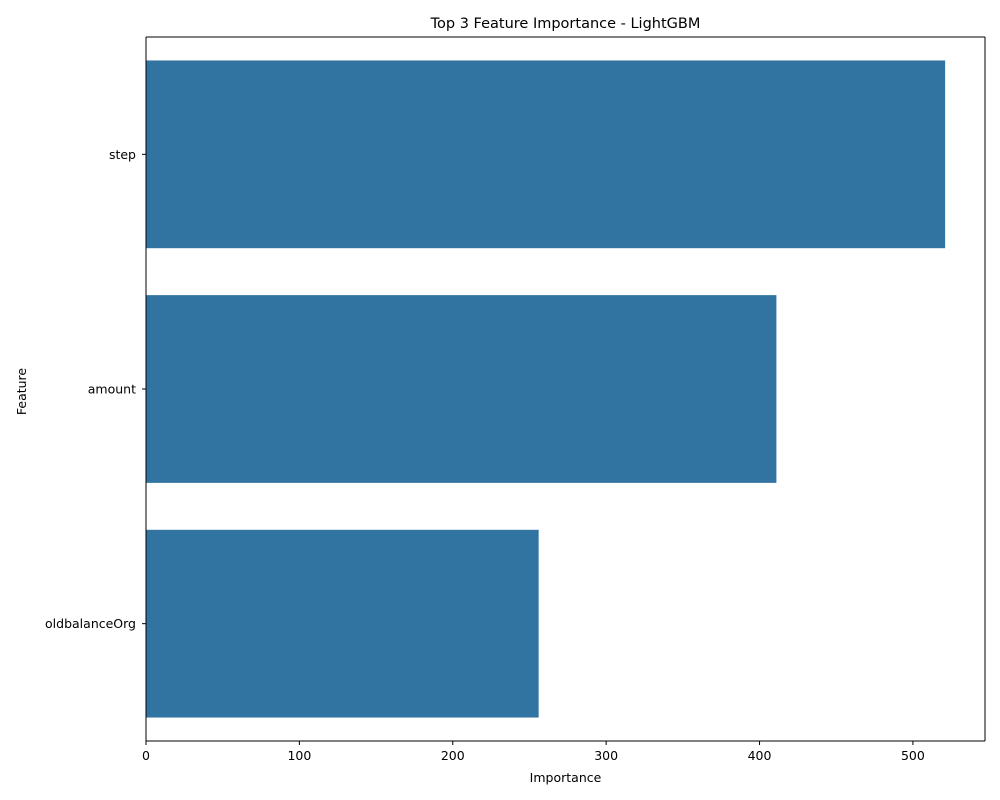 The image size is (1000, 800). What do you see at coordinates (342, 623) in the screenshot?
I see `bar-oldbalanceOrg` at bounding box center [342, 623].